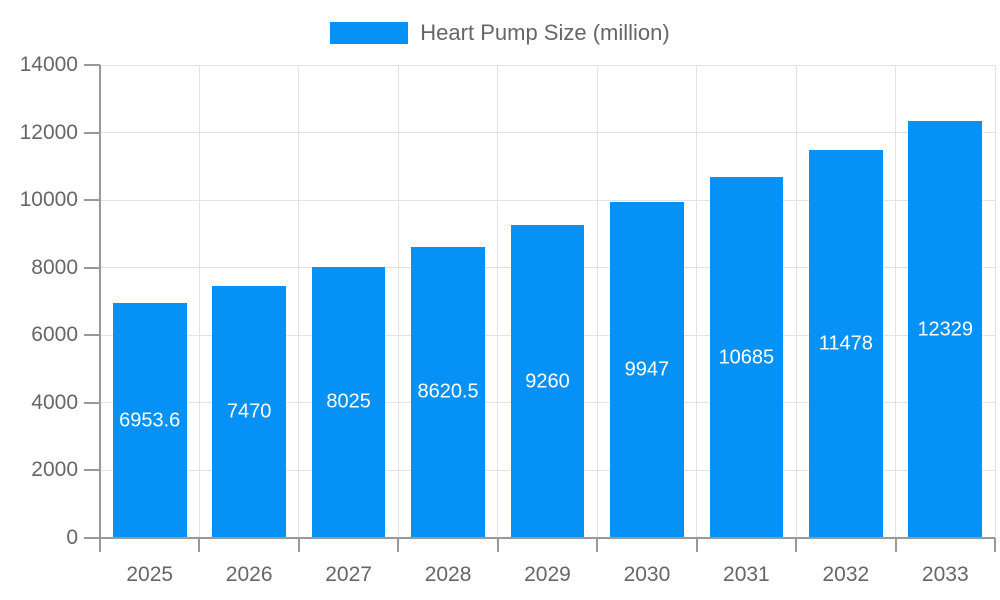 Image resolution: width=1000 pixels, height=600 pixels. I want to click on y-axis-tick-label: 12000, so click(48, 132).